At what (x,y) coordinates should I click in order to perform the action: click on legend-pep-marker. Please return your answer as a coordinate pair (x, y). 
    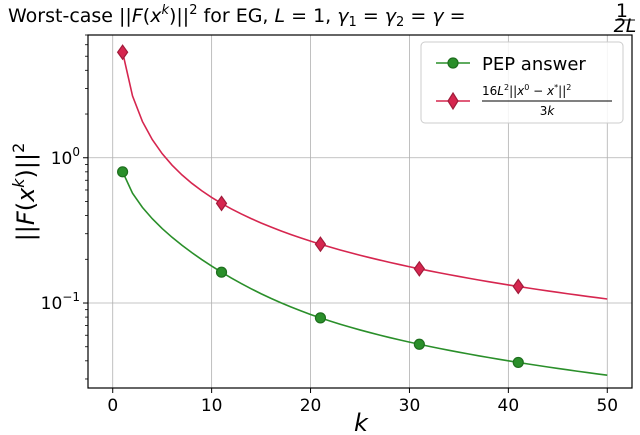
    Looking at the image, I should click on (453, 63).